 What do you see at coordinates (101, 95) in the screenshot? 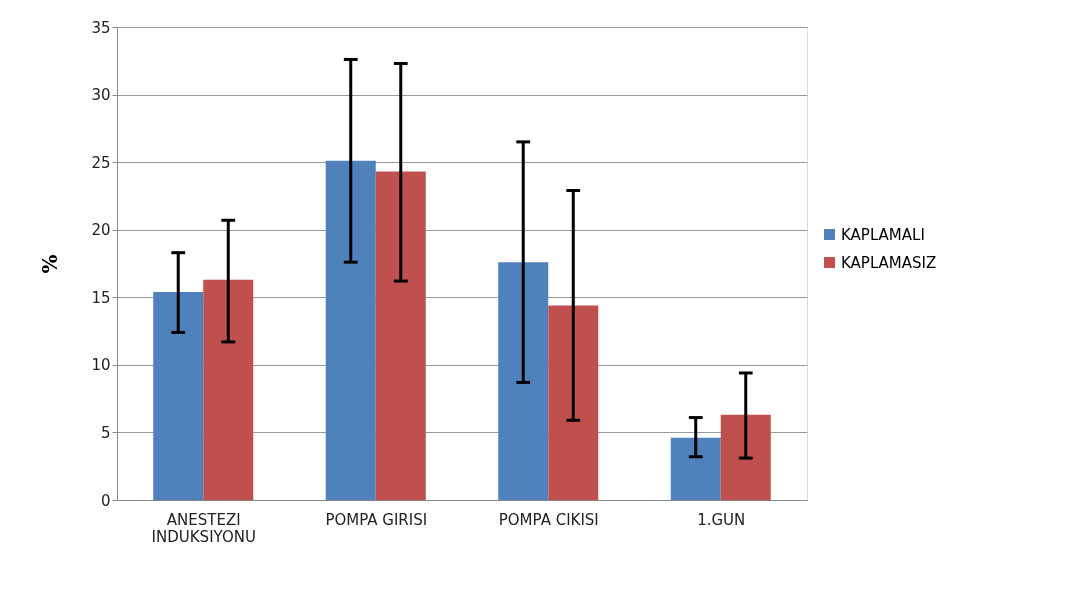
I see `y-tick-label: 30` at bounding box center [101, 95].